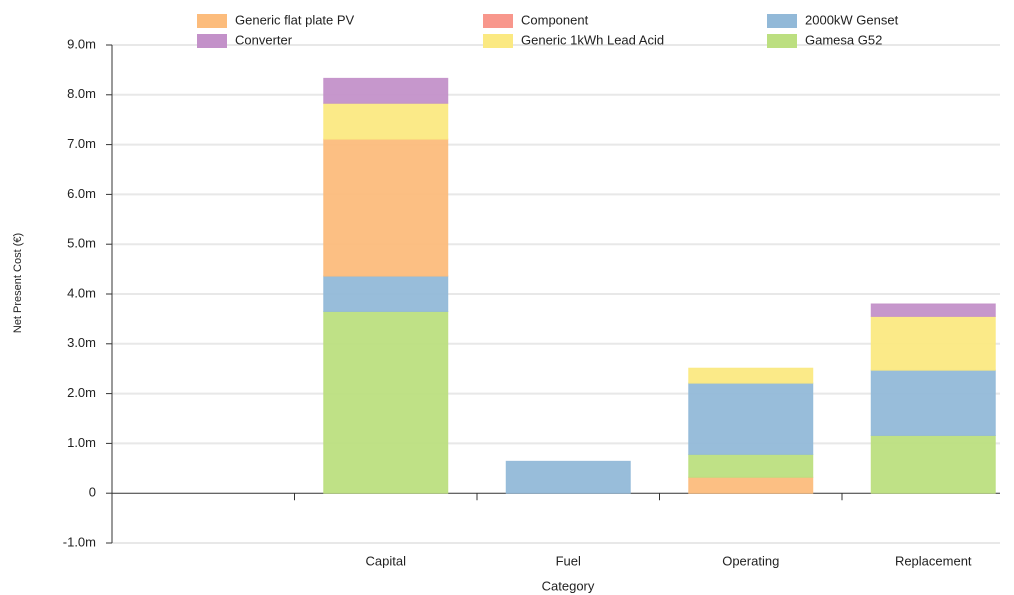 The image size is (1014, 595). Describe the element at coordinates (81, 292) in the screenshot. I see `y-tick-label: 4.0m` at that location.